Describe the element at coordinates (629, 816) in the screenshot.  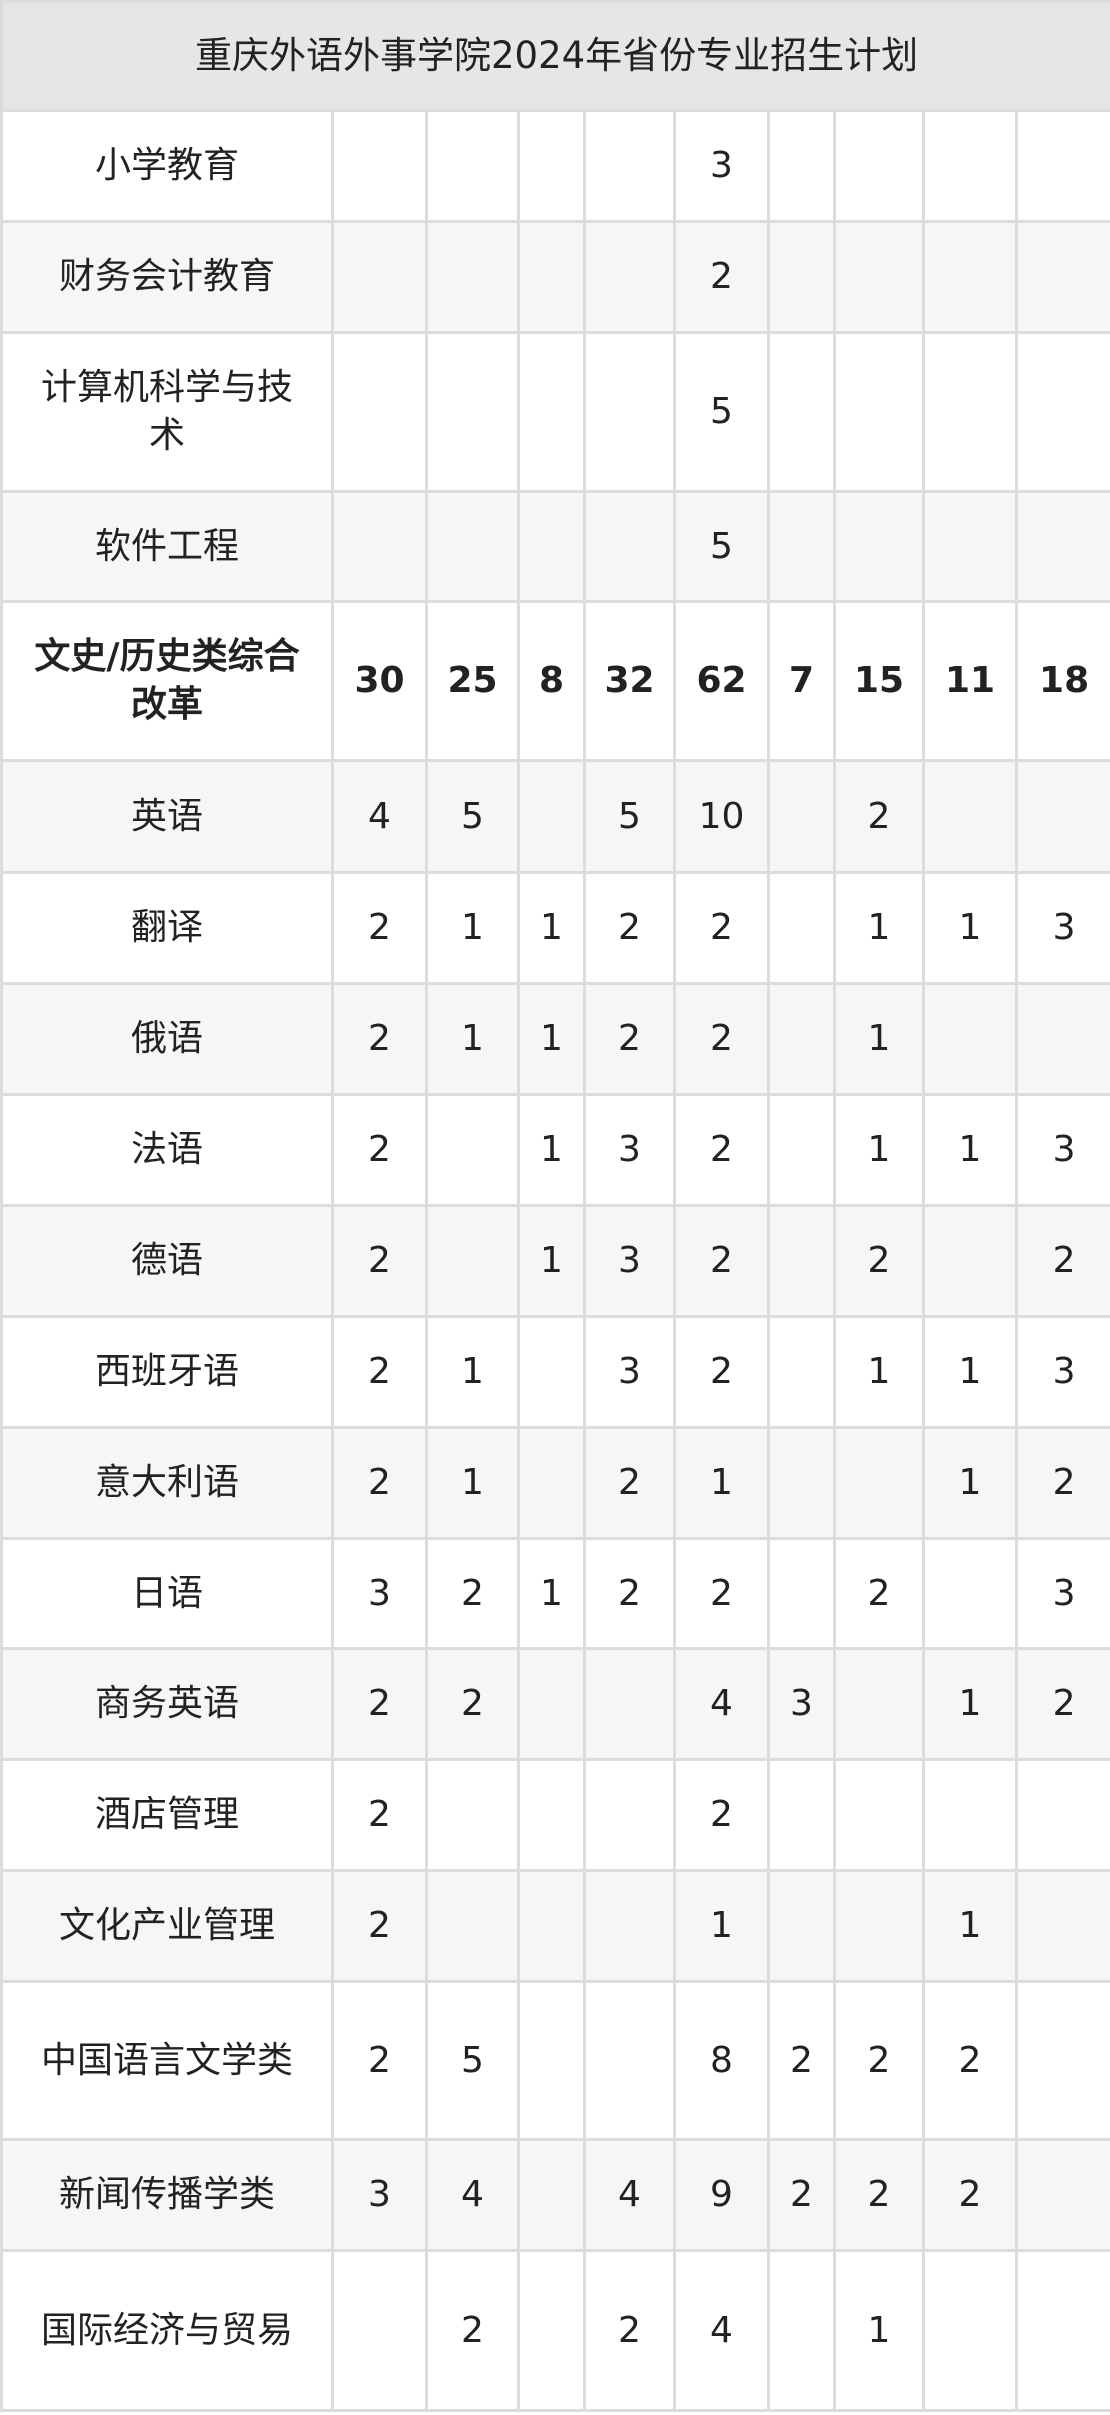
I see `quota-cell: 5` at that location.